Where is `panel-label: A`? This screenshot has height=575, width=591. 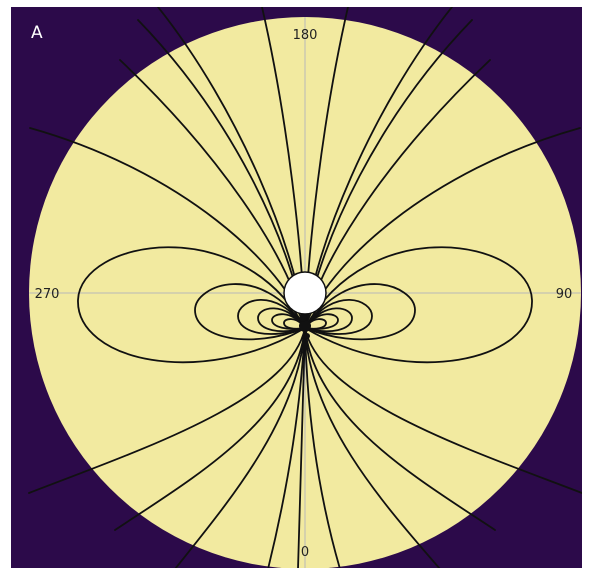
panel-label: A is located at coordinates (37, 33).